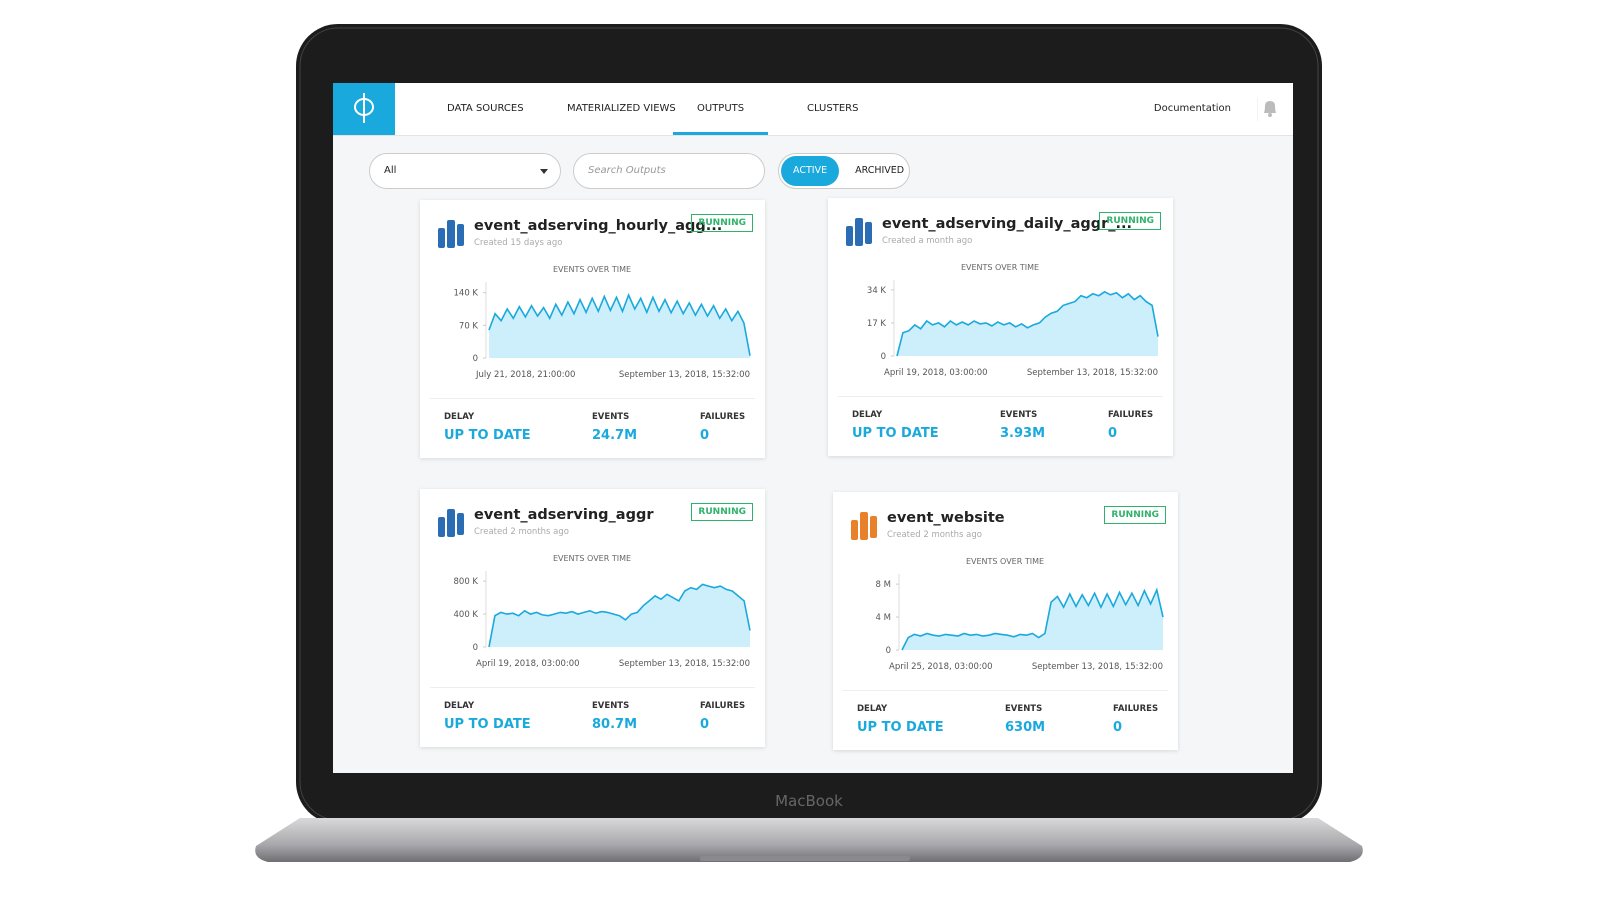  Describe the element at coordinates (721, 109) in the screenshot. I see `nav-item: OUTPUTS` at that location.